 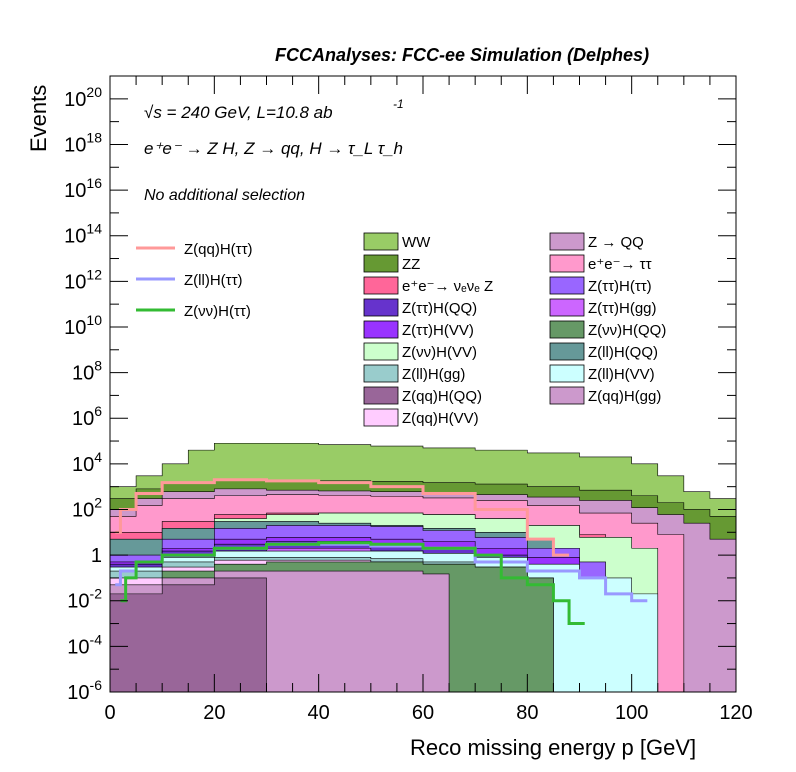 I want to click on legend-line-label: Z(ll)H(ττ), so click(x=213, y=280).